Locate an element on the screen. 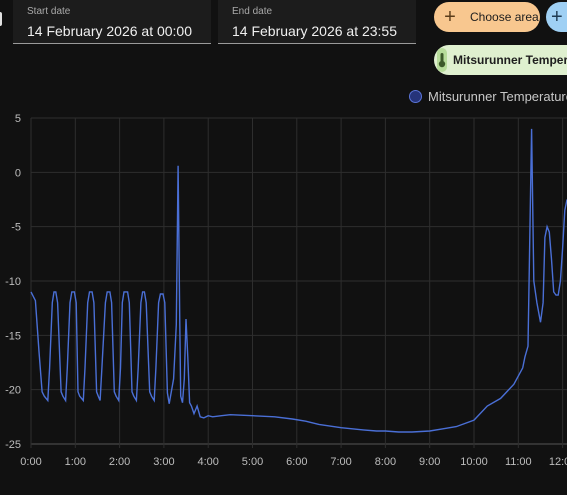  x-tick-label: 8:00 is located at coordinates (385, 462).